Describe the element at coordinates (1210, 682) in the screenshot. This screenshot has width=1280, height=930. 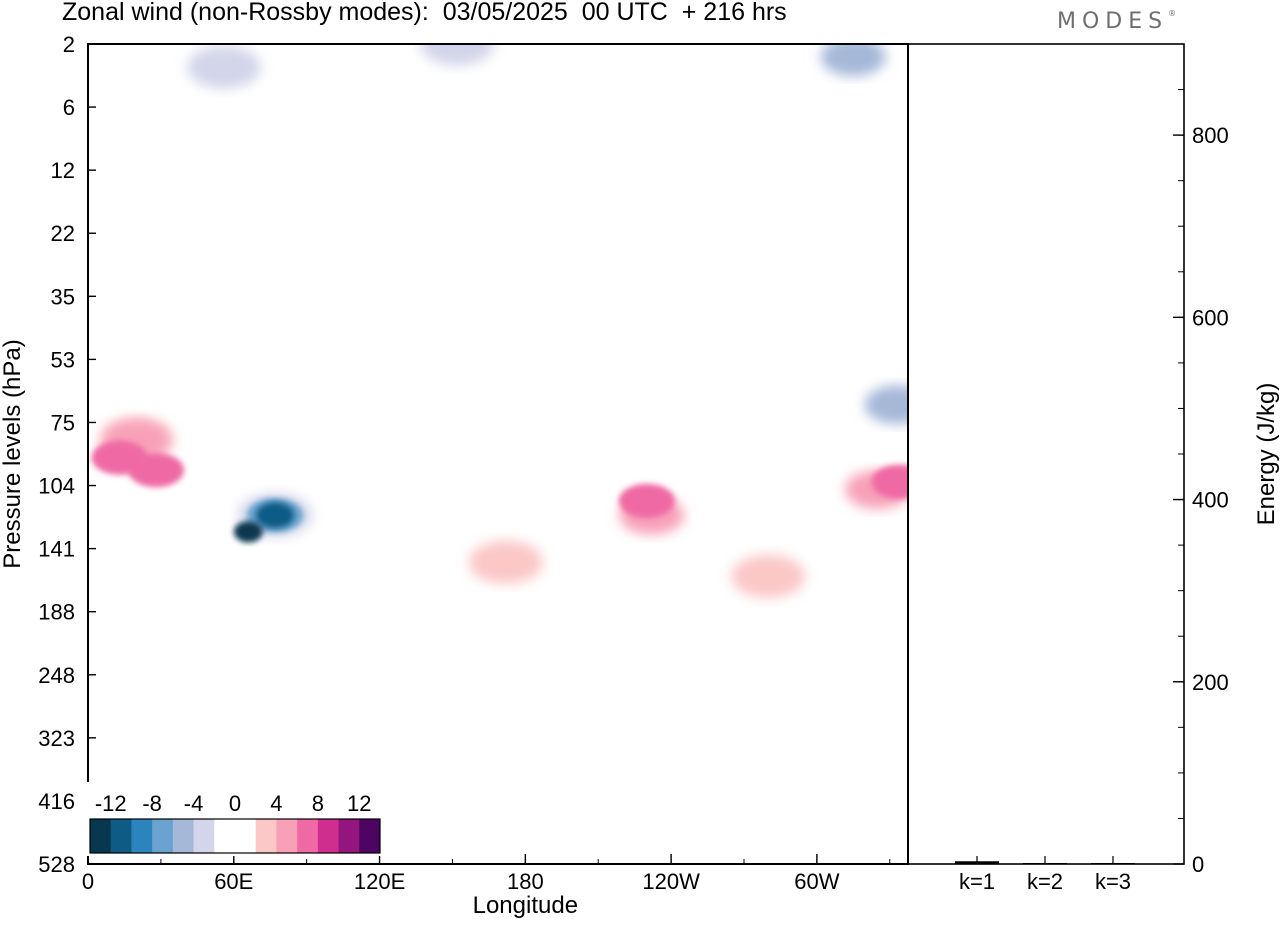
I see `energy-tick-label: 200` at that location.